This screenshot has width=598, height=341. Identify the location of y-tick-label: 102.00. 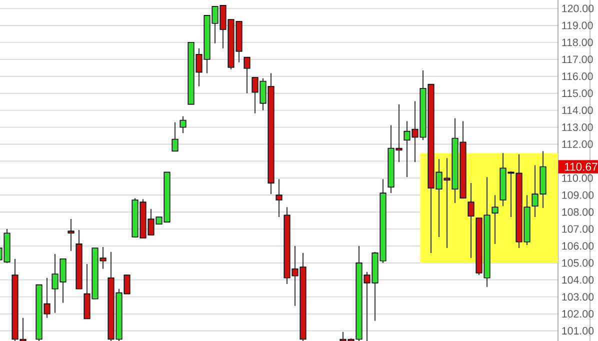
(578, 314).